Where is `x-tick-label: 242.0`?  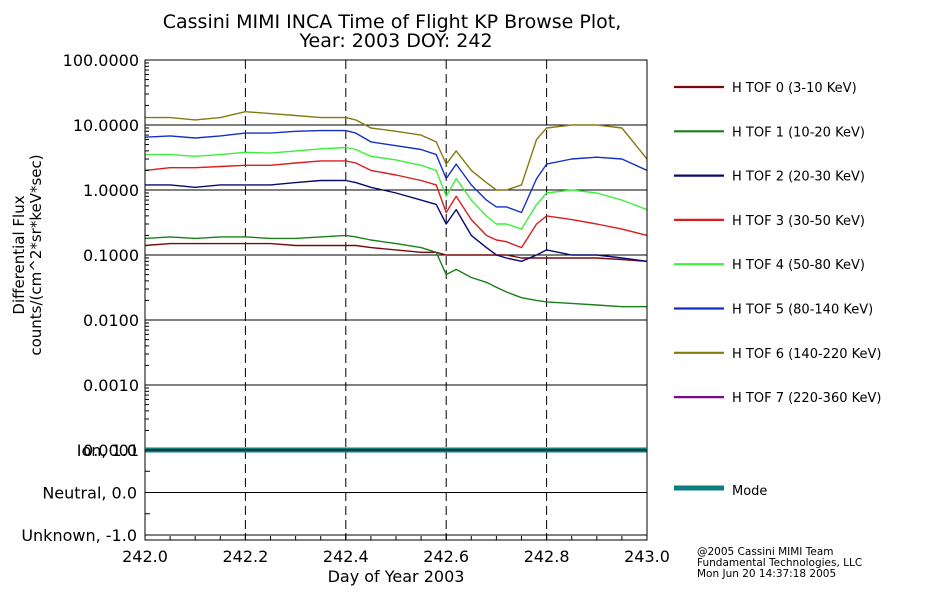
x-tick-label: 242.0 is located at coordinates (145, 556).